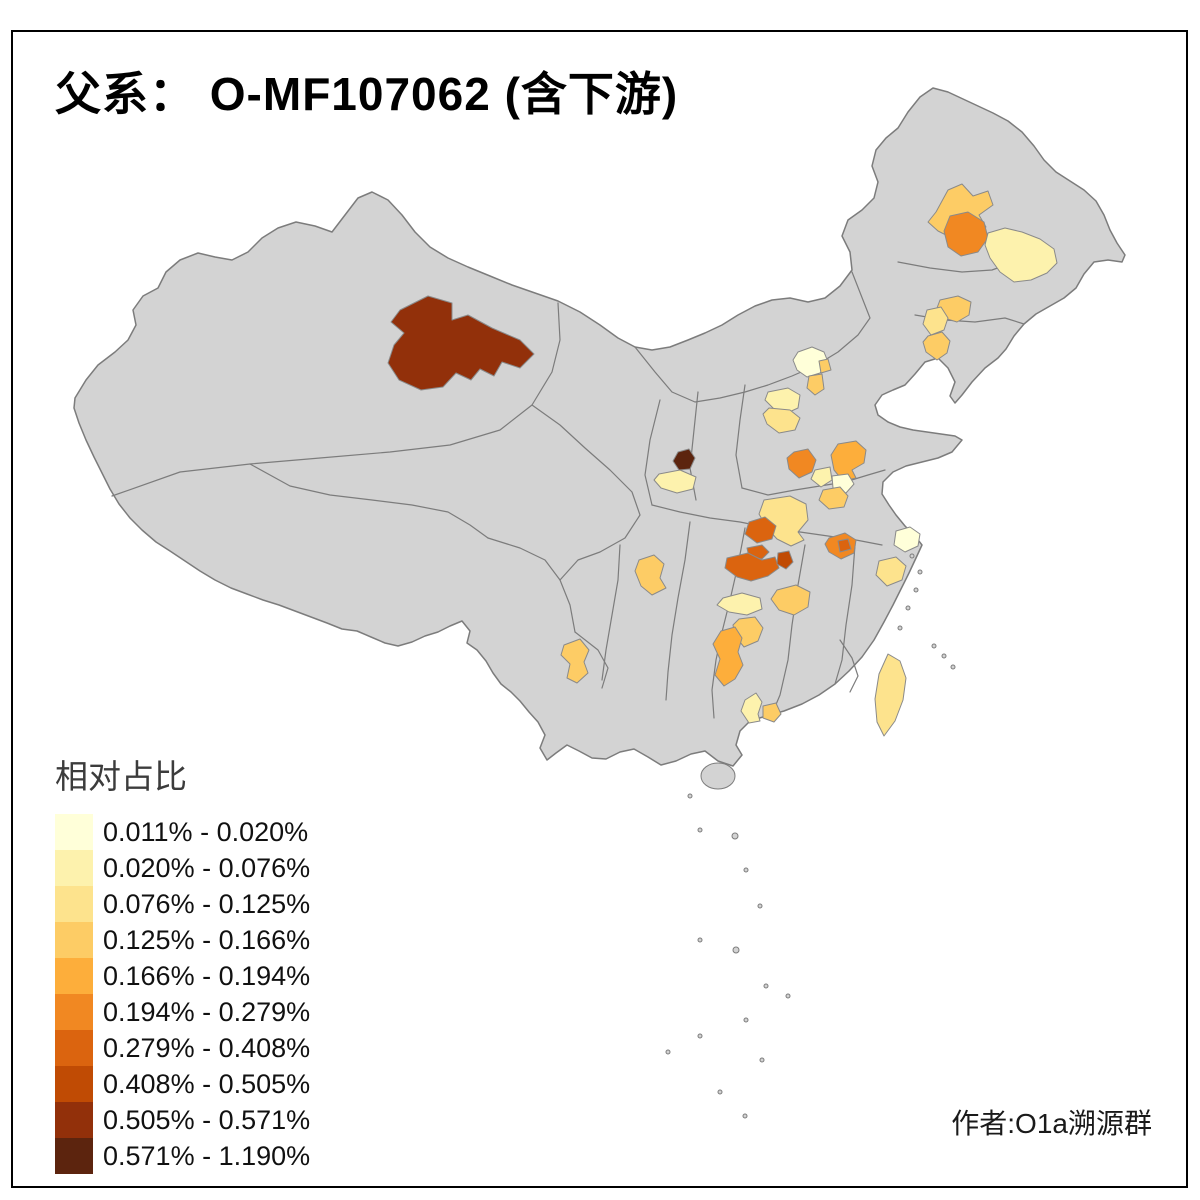 The width and height of the screenshot is (1200, 1200). I want to click on author-credit: 作者:O1a溯源群, so click(1051, 1123).